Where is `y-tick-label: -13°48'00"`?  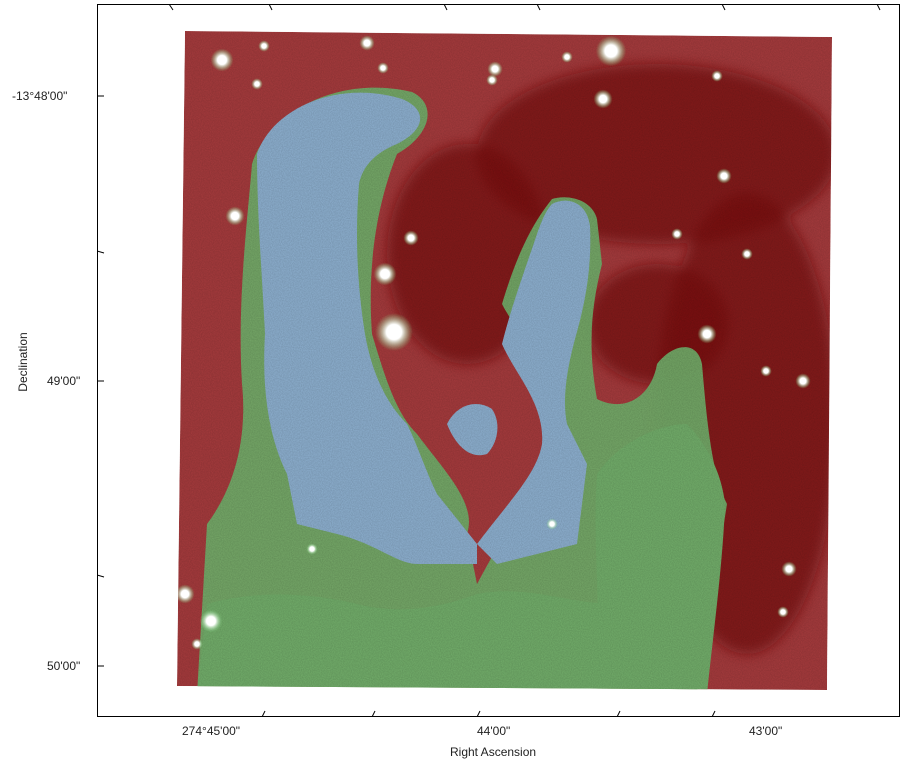 y-tick-label: -13°48'00" is located at coordinates (40, 96).